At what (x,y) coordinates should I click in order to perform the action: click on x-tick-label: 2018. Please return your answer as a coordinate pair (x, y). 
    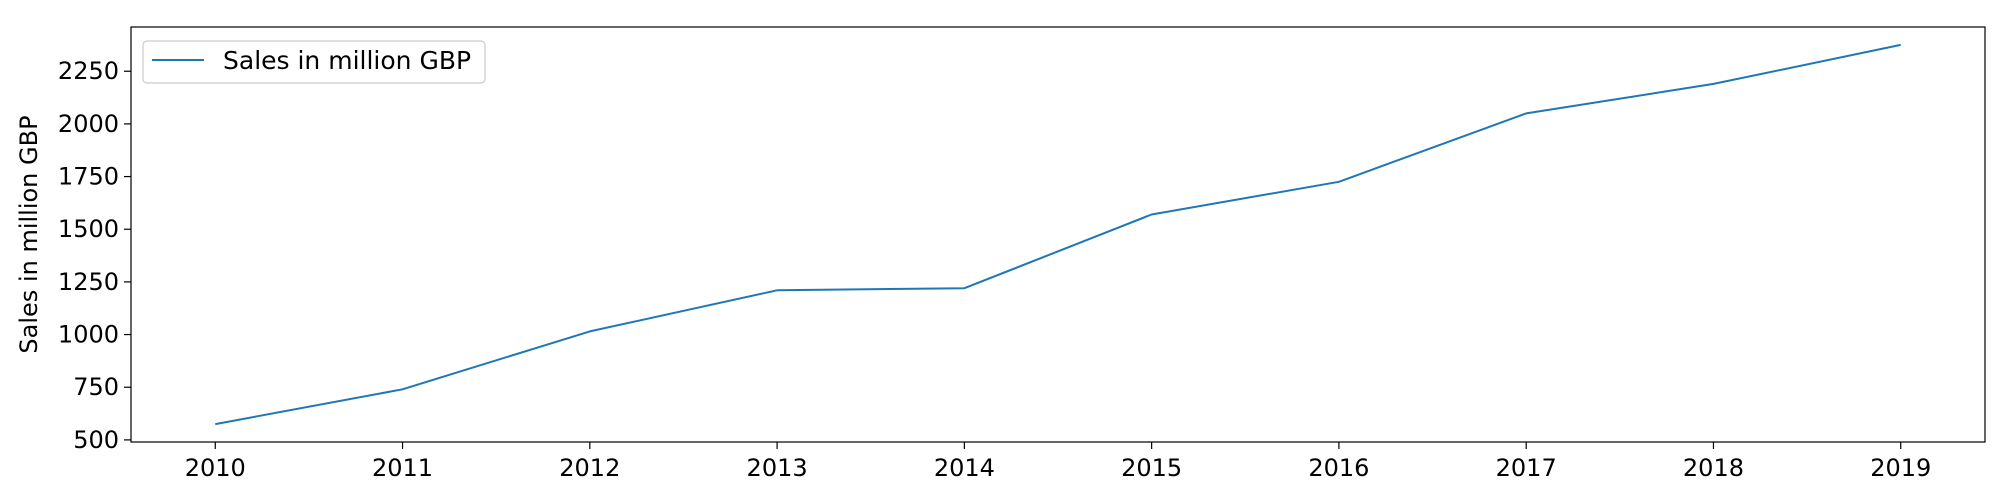
    Looking at the image, I should click on (1713, 468).